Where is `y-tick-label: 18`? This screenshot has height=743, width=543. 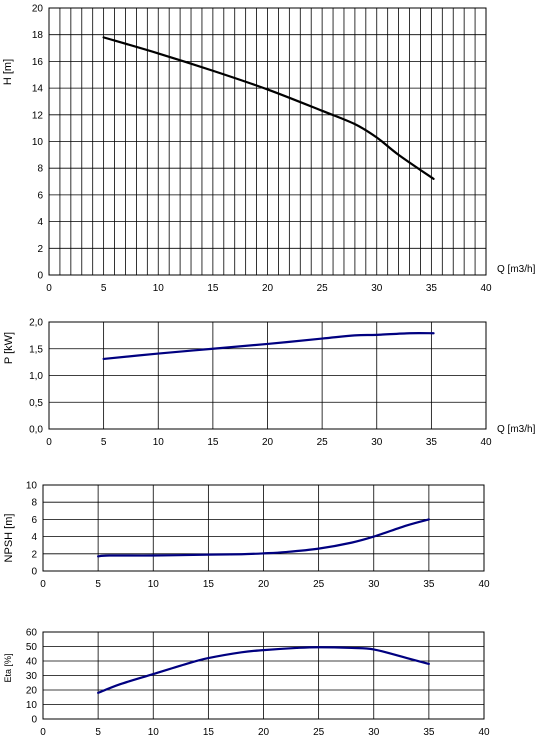
y-tick-label: 18 is located at coordinates (38, 35).